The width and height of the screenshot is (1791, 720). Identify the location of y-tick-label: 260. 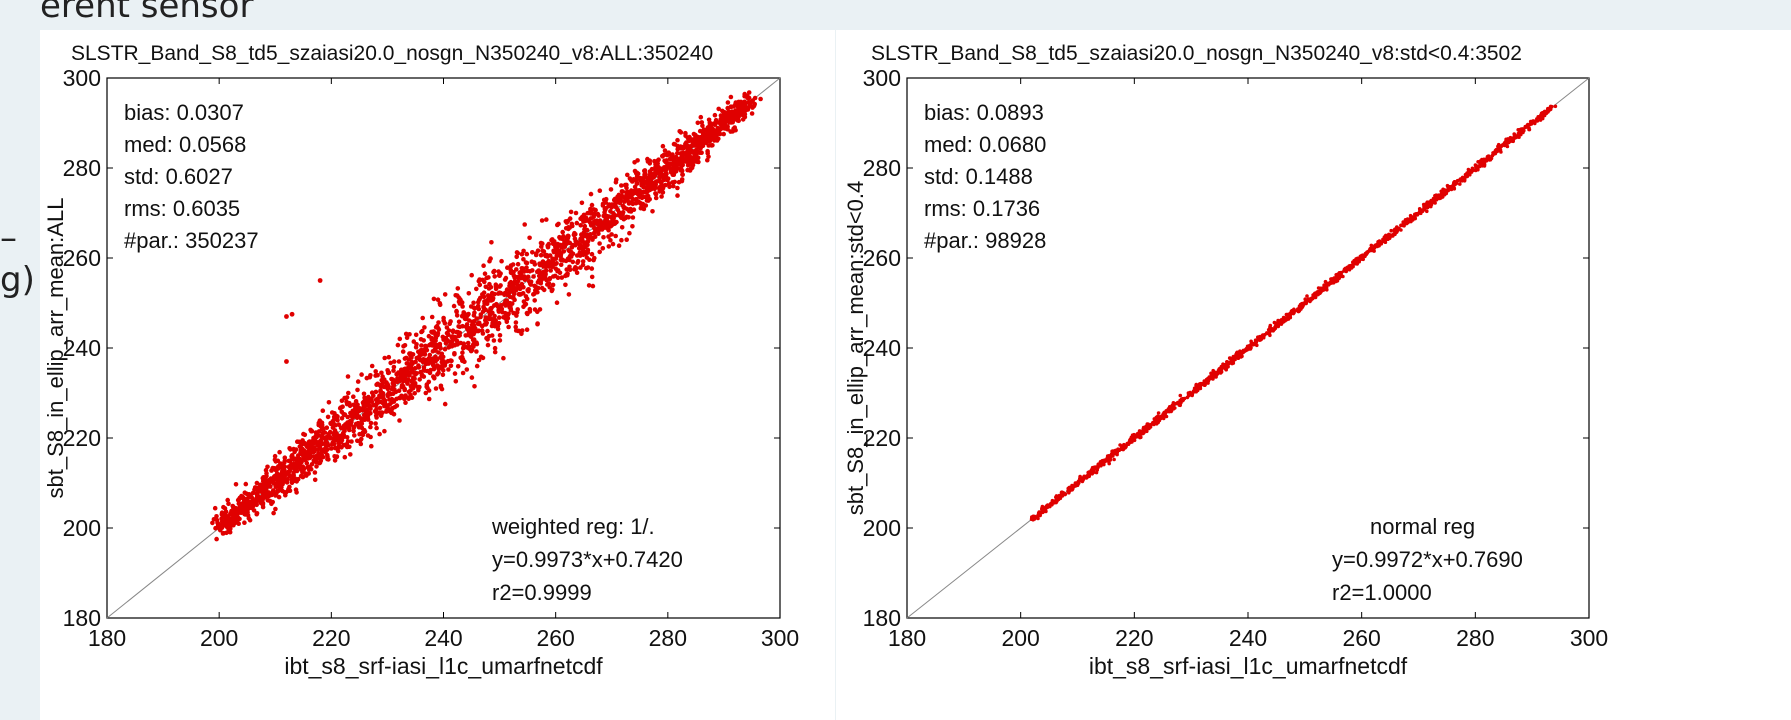
(882, 258).